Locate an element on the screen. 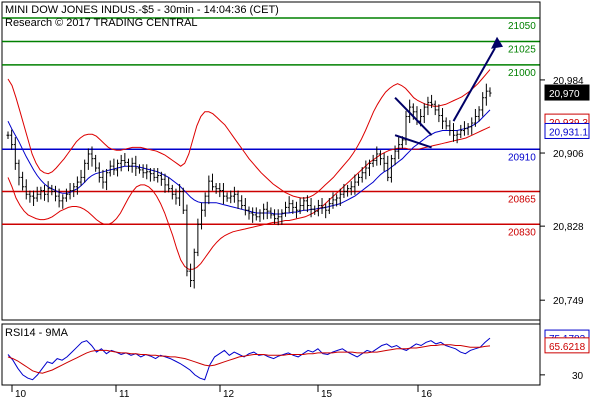  x-tick-label: 11 is located at coordinates (124, 394).